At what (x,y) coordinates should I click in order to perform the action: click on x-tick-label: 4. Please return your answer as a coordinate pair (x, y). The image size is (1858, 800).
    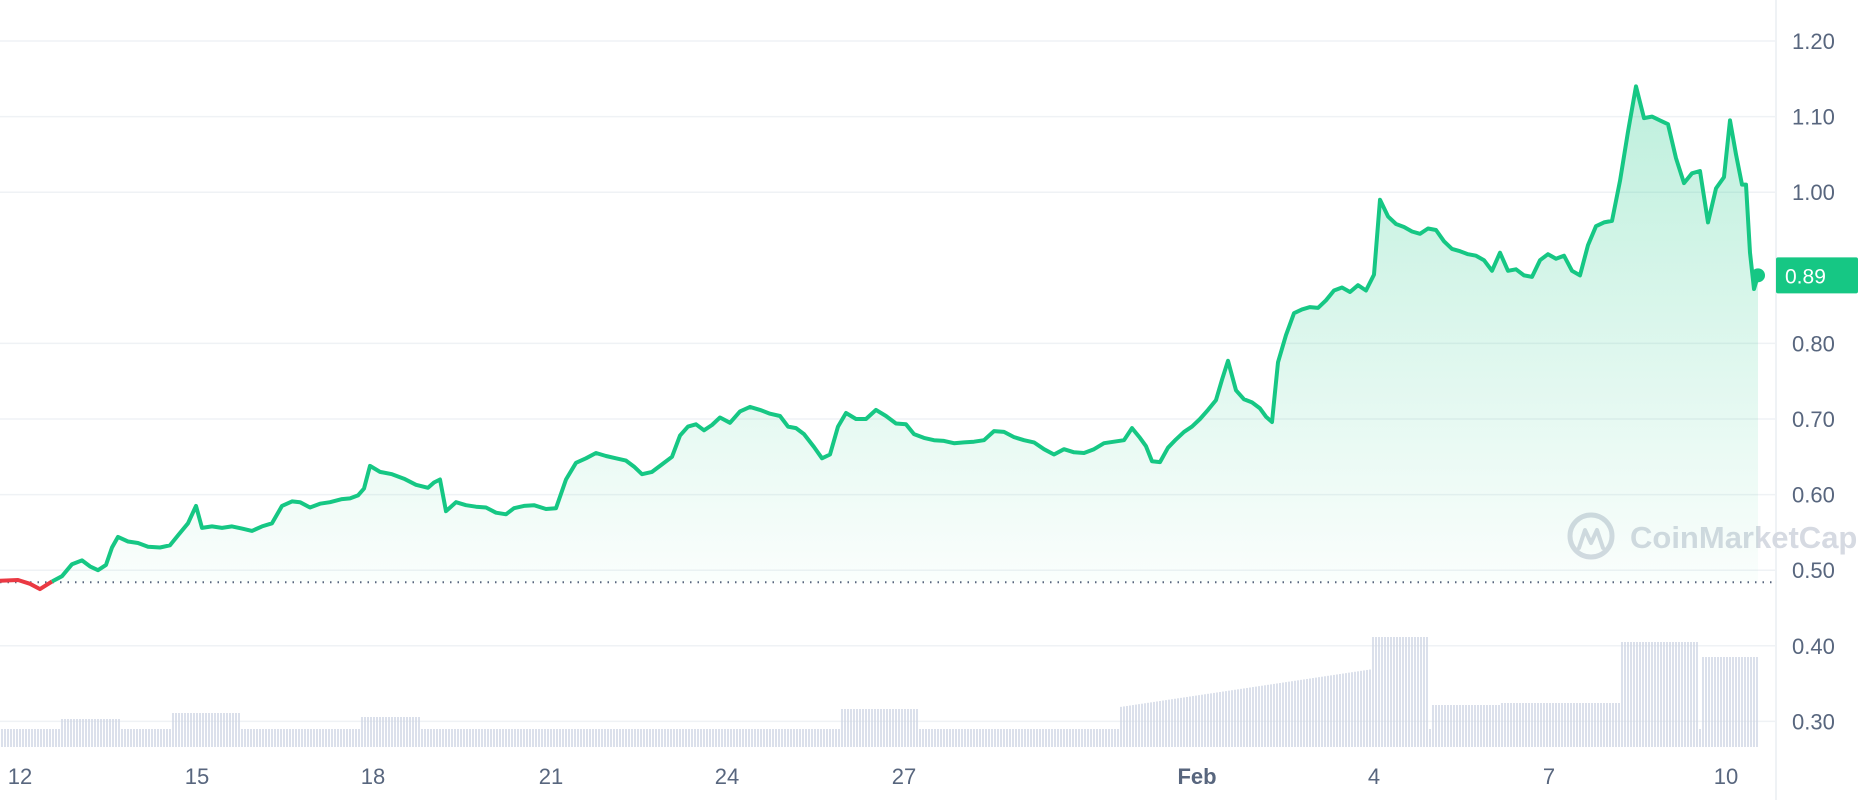
    Looking at the image, I should click on (1374, 776).